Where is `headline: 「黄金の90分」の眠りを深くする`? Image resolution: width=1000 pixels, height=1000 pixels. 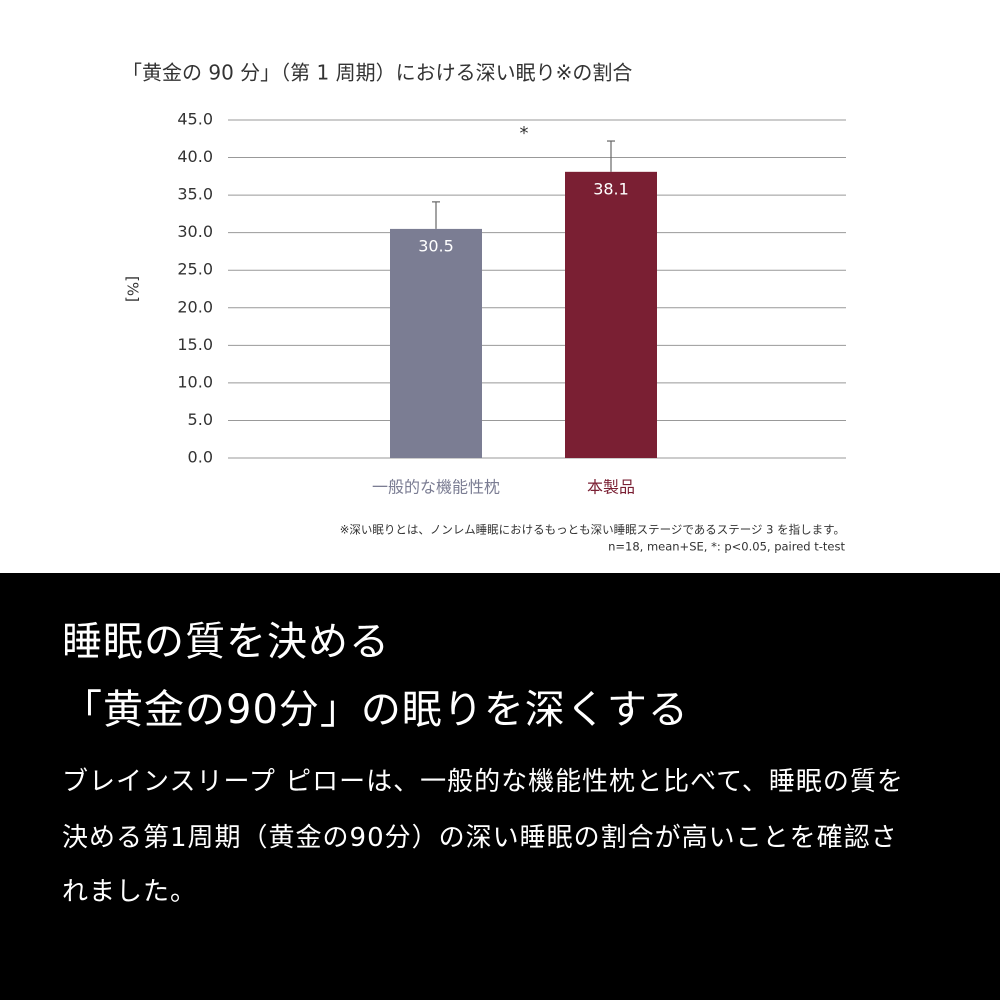 headline: 「黄金の90分」の眠りを深くする is located at coordinates (375, 710).